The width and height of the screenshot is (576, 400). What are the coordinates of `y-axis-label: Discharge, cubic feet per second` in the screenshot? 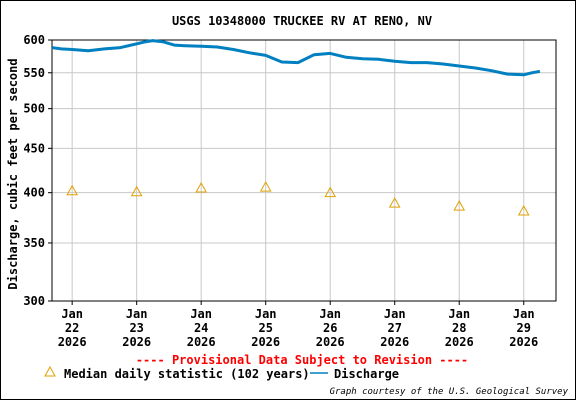 It's located at (13, 173).